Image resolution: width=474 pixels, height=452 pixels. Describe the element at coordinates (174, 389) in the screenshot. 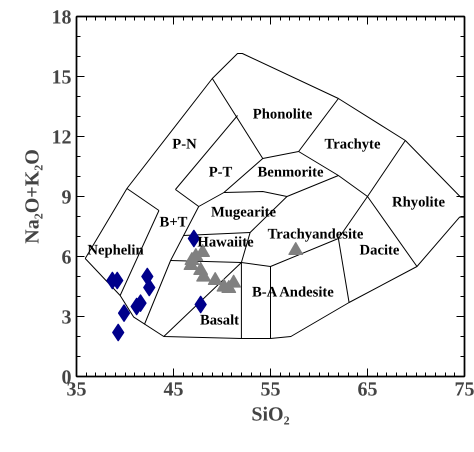

I see `x-tick-label: 45` at that location.